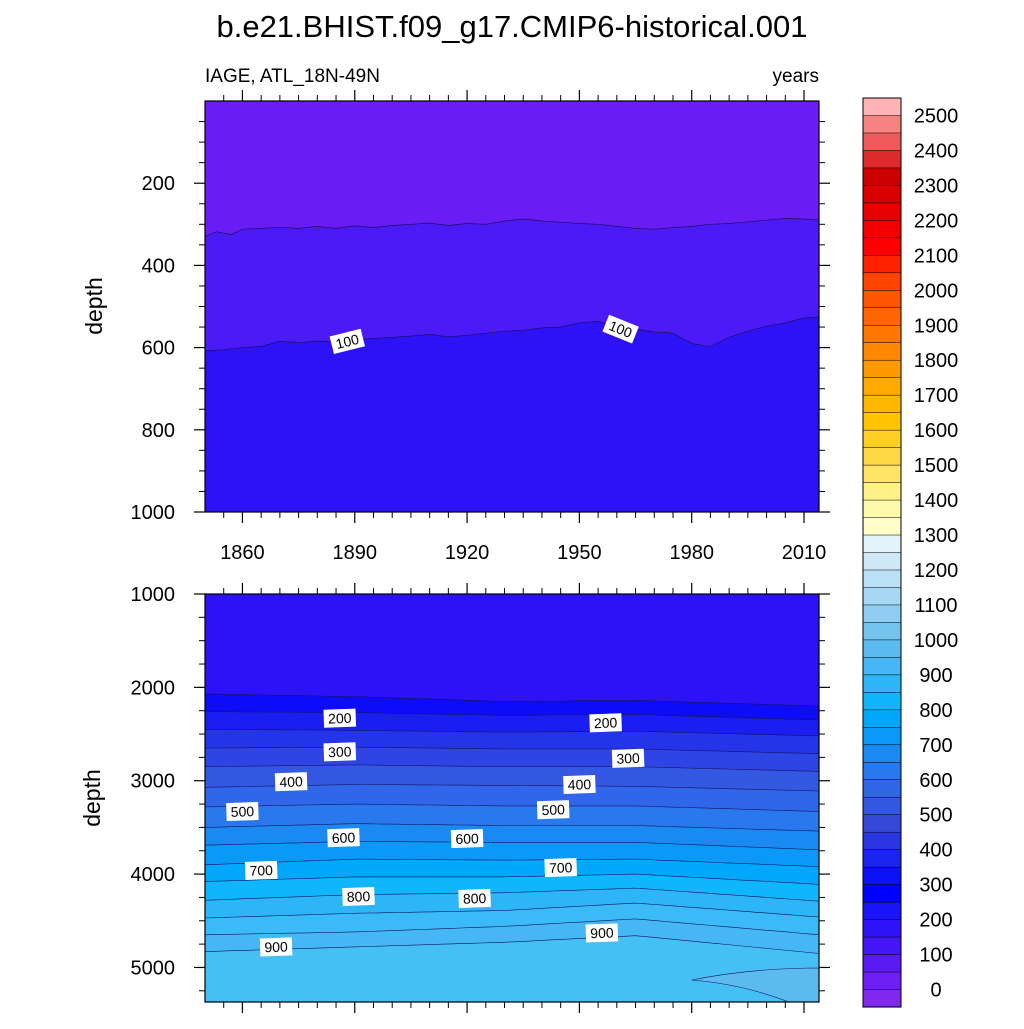  What do you see at coordinates (935, 956) in the screenshot?
I see `colorbar-label: 100` at bounding box center [935, 956].